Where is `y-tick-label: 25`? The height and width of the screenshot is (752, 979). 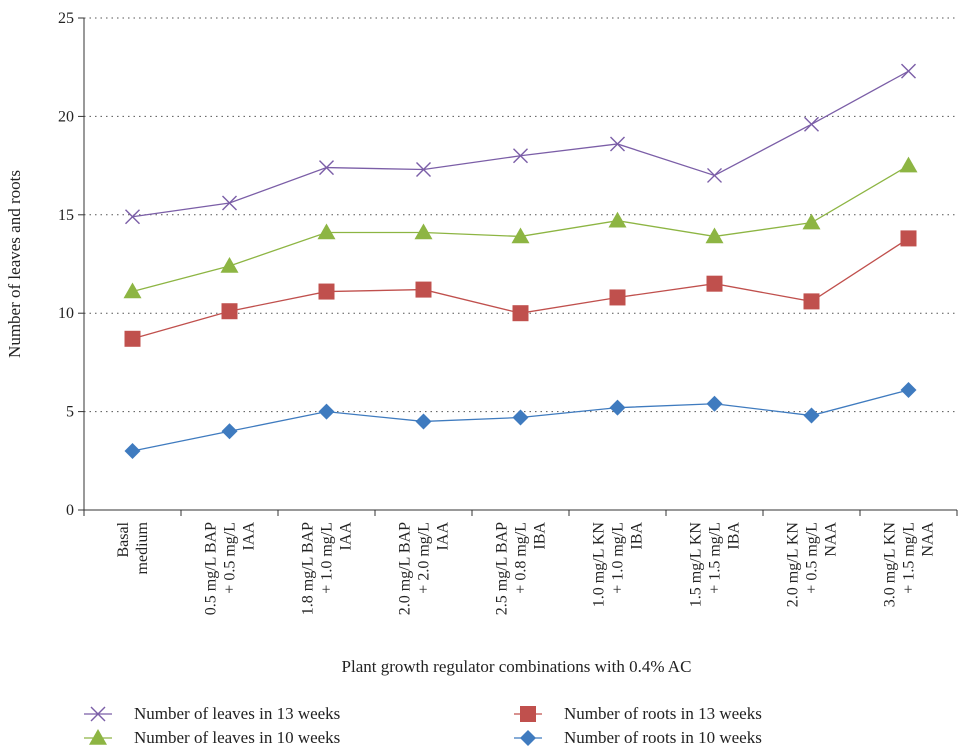
y-tick-label: 25 is located at coordinates (66, 18).